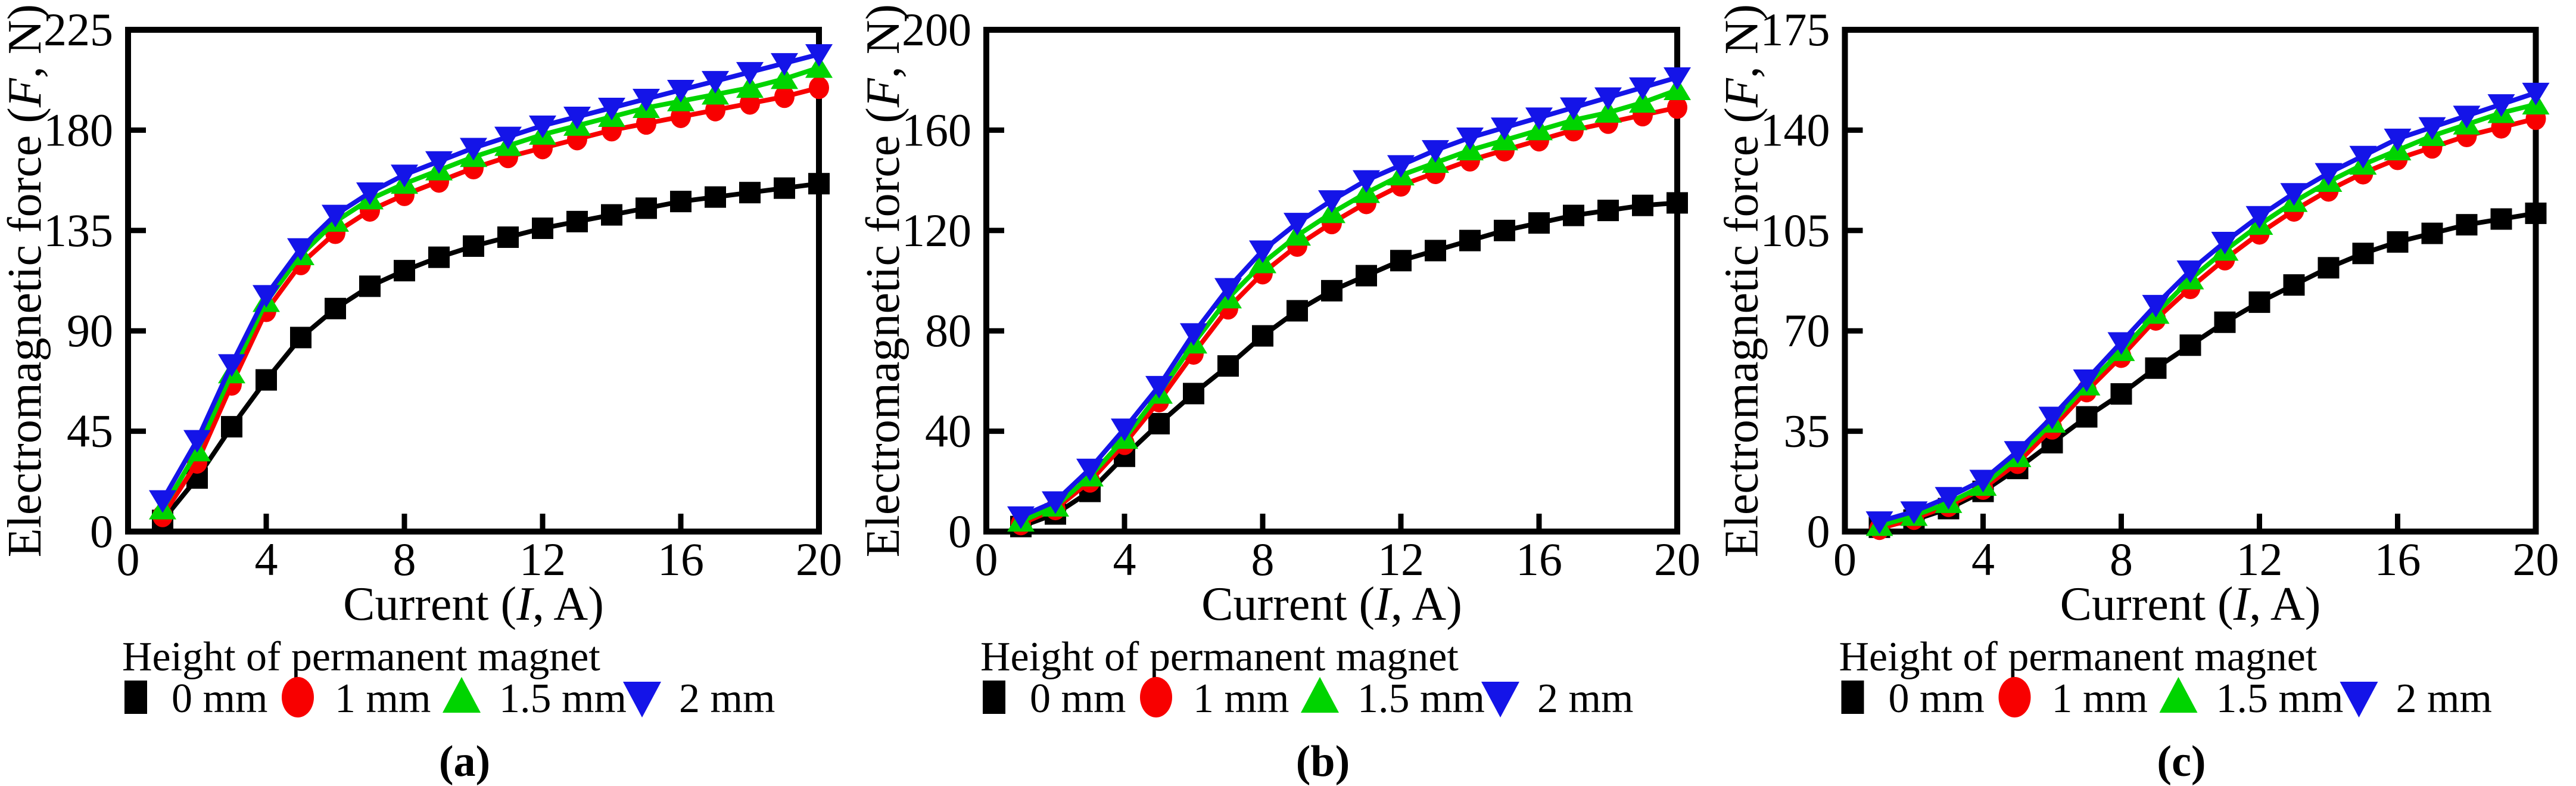 This screenshot has width=2576, height=786. I want to click on legend-entry-label: 0 mm, so click(219, 699).